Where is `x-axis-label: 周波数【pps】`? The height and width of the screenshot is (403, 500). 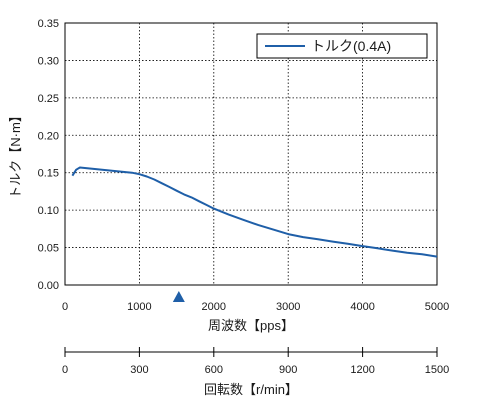
x-axis-label: 周波数【pps】 is located at coordinates (251, 325).